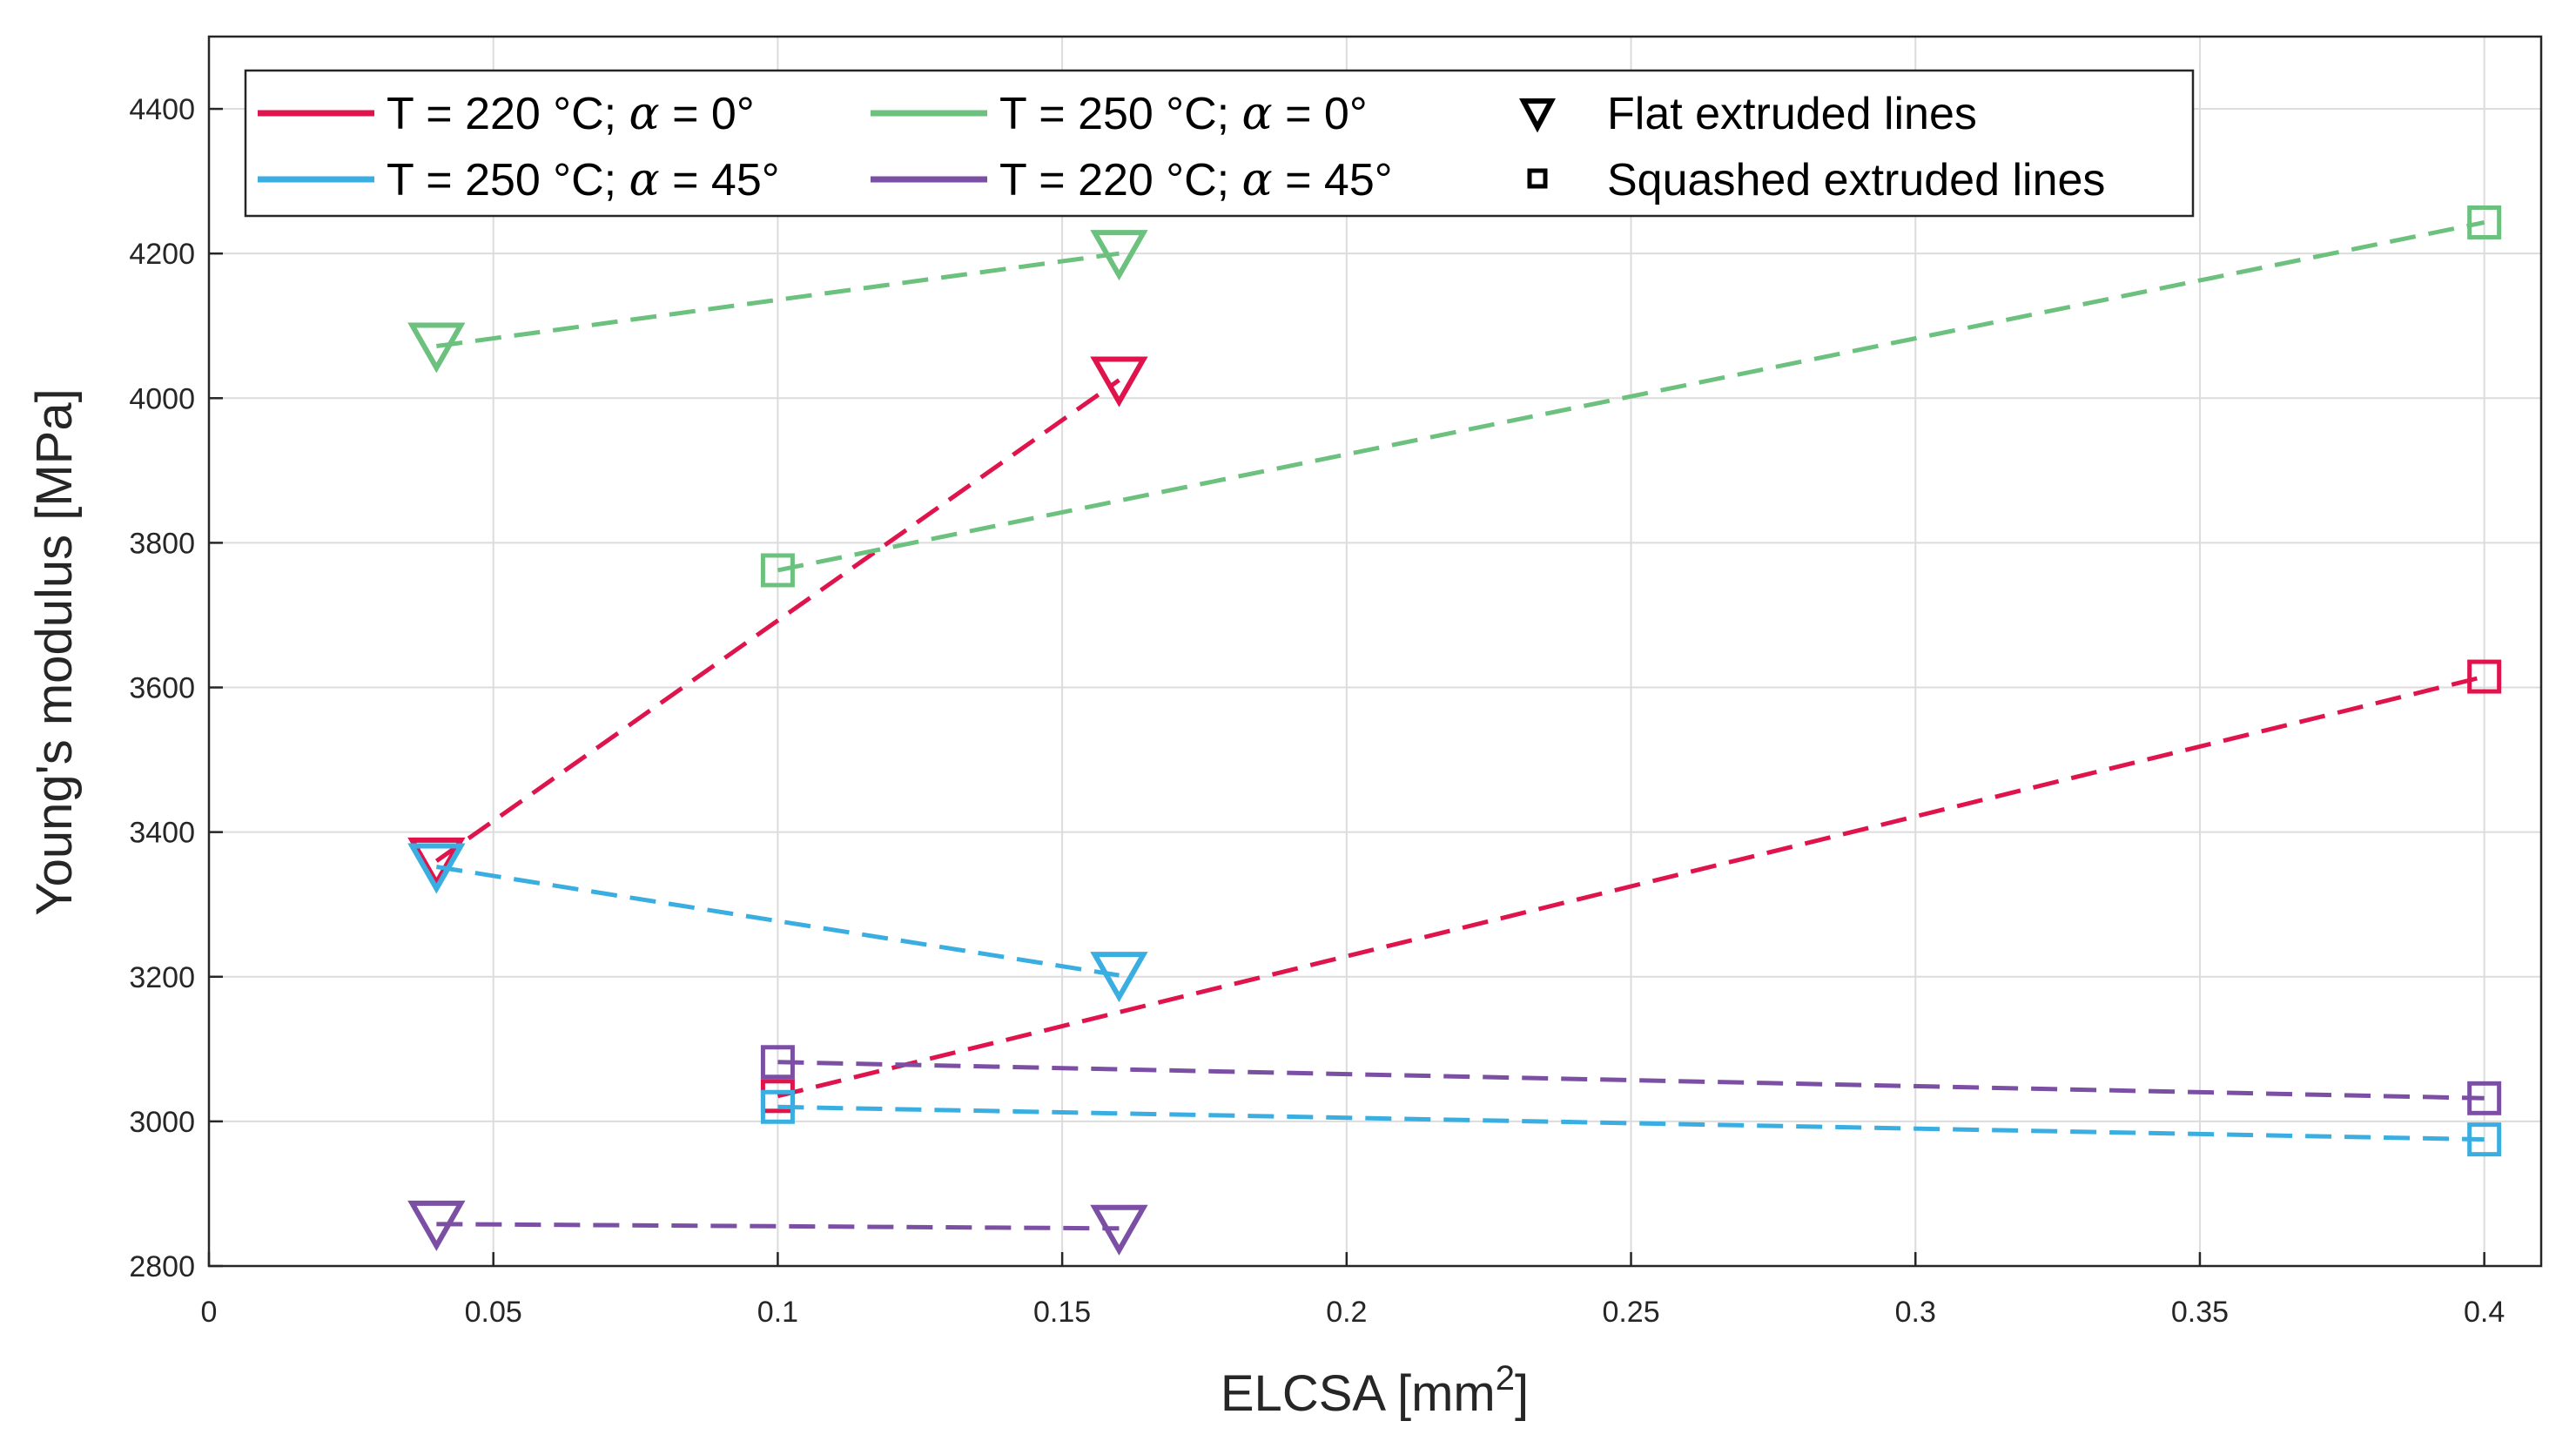 This screenshot has width=2576, height=1448. What do you see at coordinates (1346, 1312) in the screenshot?
I see `x-tick-label: 0.2` at bounding box center [1346, 1312].